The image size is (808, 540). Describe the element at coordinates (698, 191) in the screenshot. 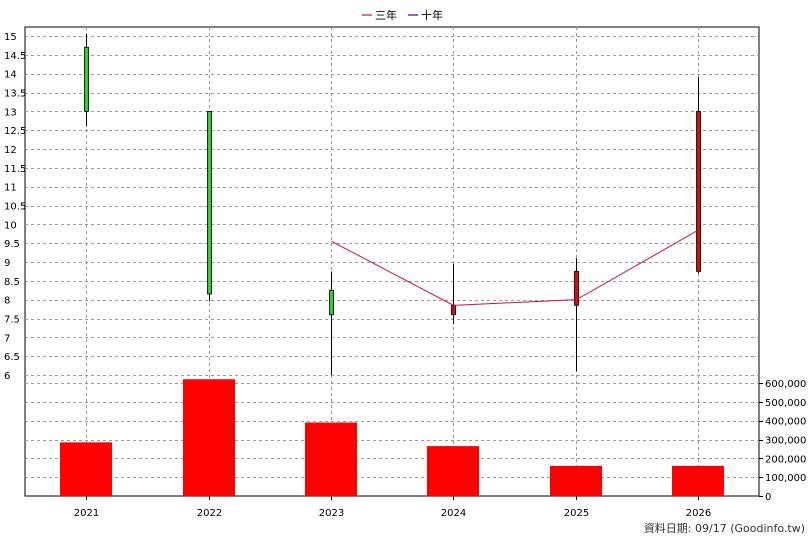

I see `candle-body-2026` at that location.